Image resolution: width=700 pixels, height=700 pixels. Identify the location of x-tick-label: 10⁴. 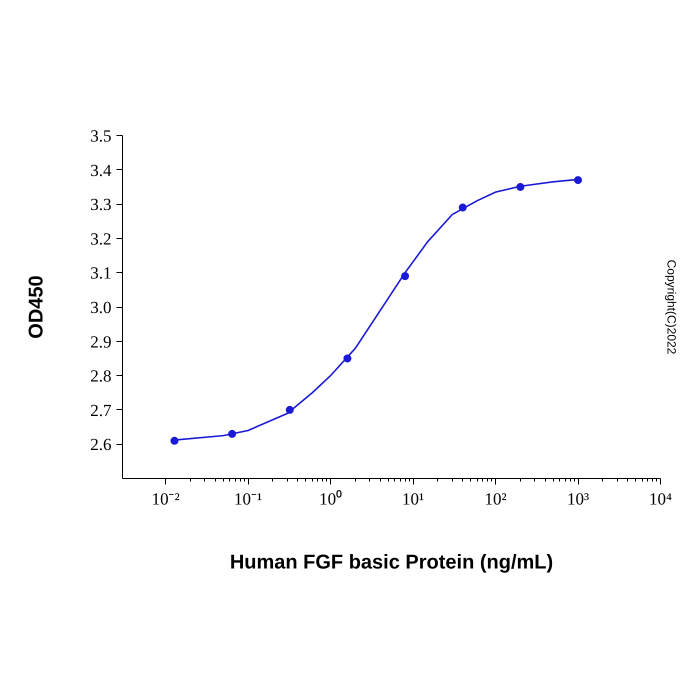
(660, 499).